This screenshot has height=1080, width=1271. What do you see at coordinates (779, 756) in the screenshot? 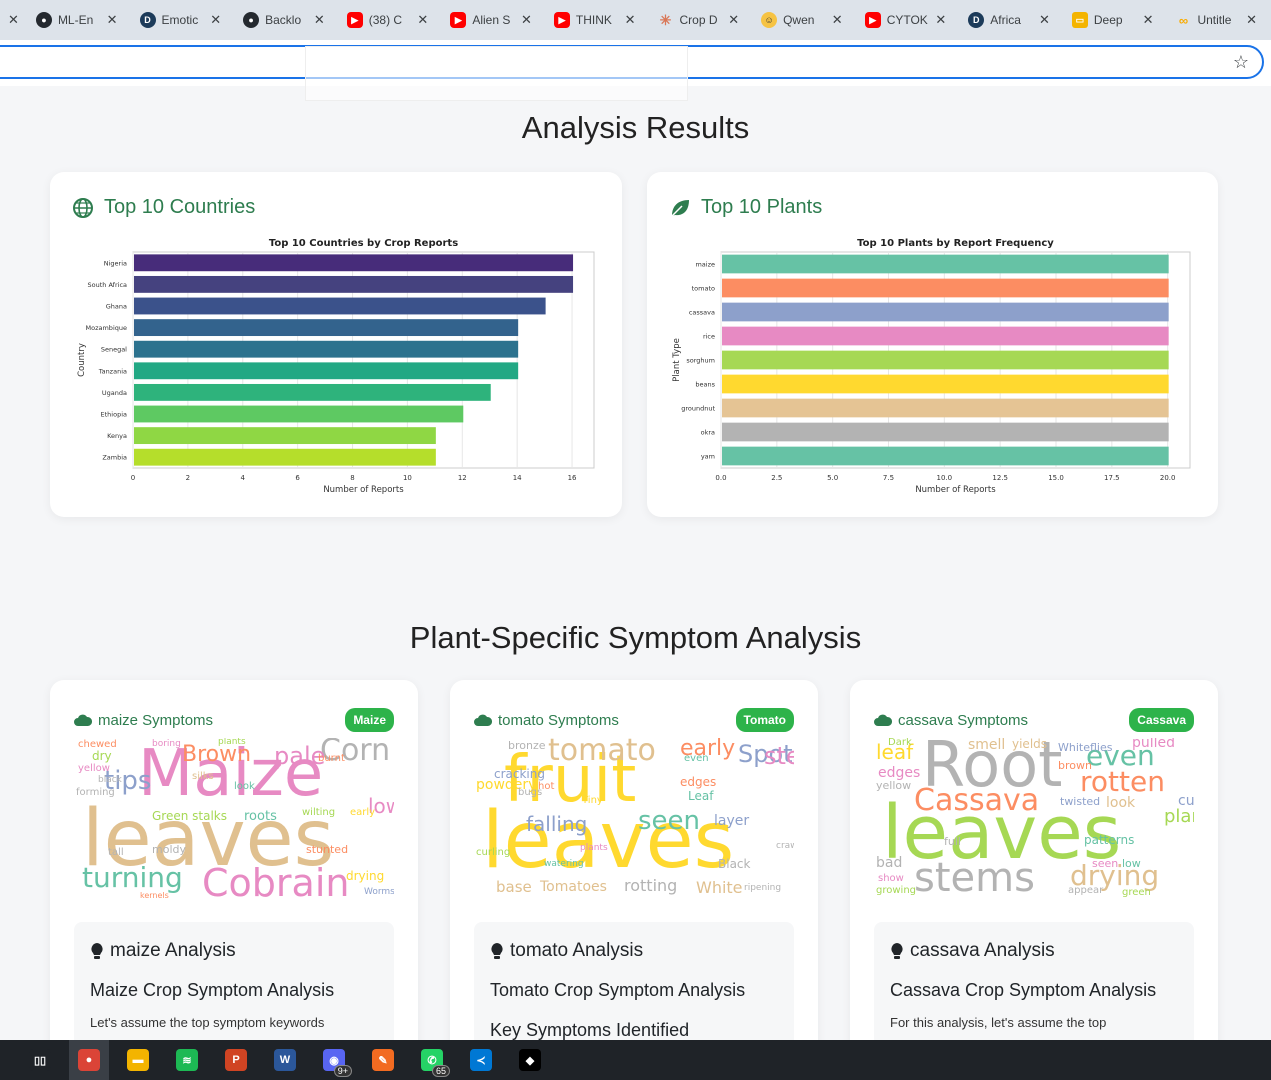
I see `wordcloud-word: stems` at bounding box center [779, 756].